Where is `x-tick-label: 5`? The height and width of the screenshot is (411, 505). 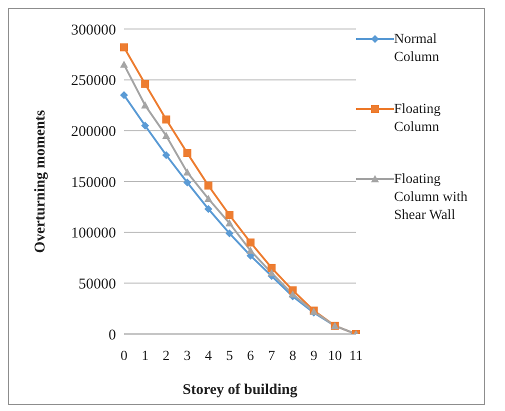 x-tick-label: 5 is located at coordinates (229, 356).